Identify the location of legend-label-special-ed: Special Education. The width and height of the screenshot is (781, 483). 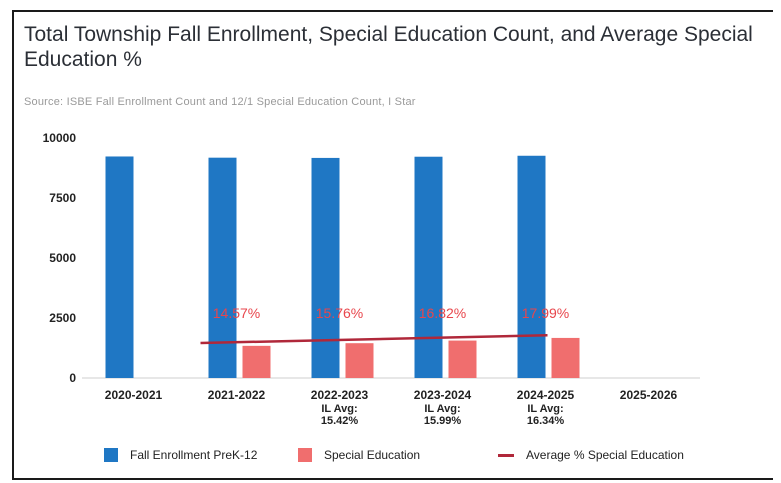
(372, 455).